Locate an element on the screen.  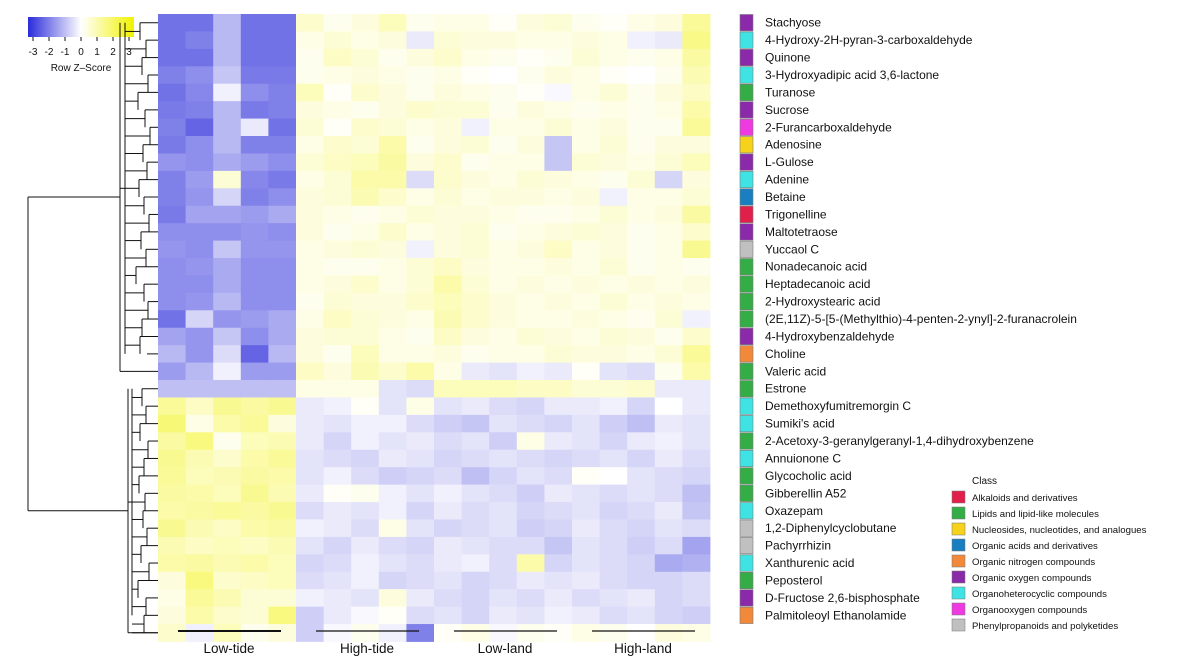
row-label: 1,2-Diphenylcyclobutane is located at coordinates (831, 528).